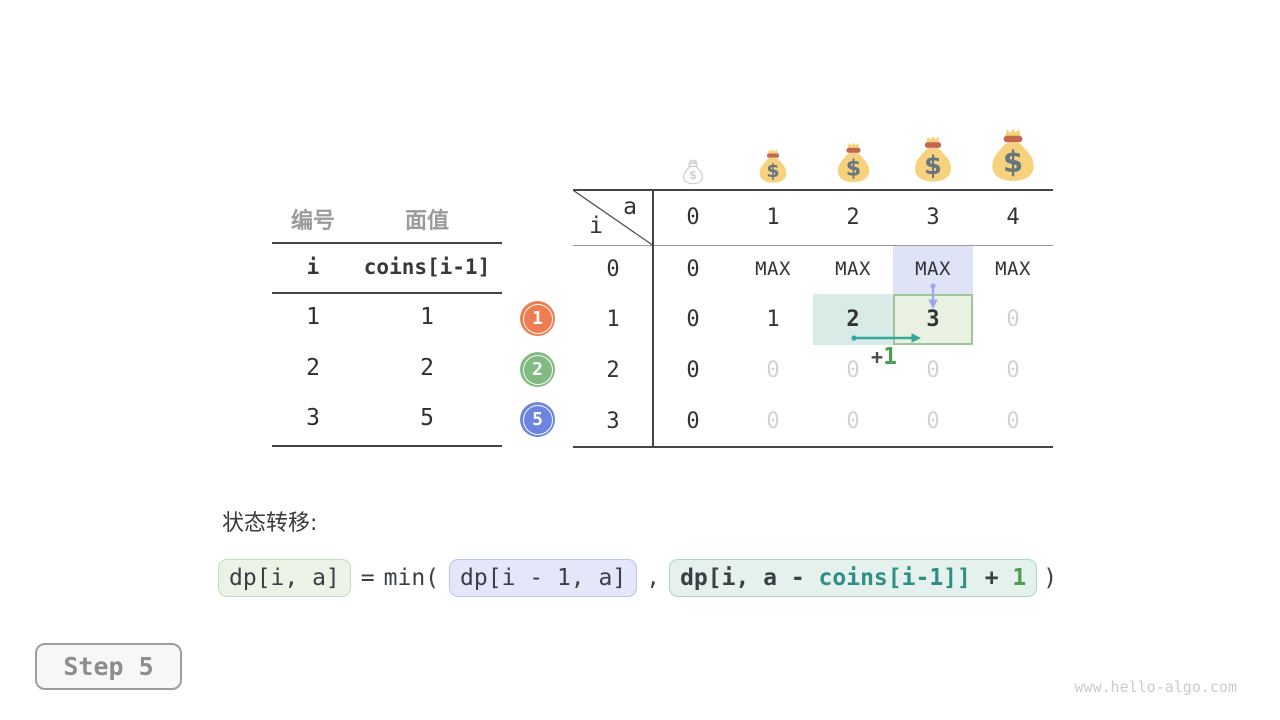 The image size is (1280, 720). I want to click on dp-col-header: 3, so click(933, 217).